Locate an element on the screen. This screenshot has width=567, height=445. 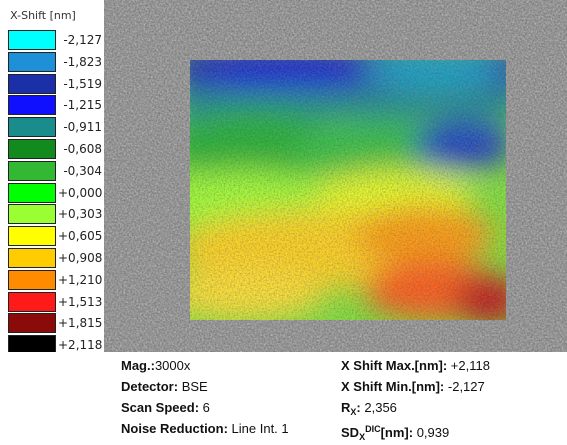
rx-value: 2,356 is located at coordinates (380, 407).